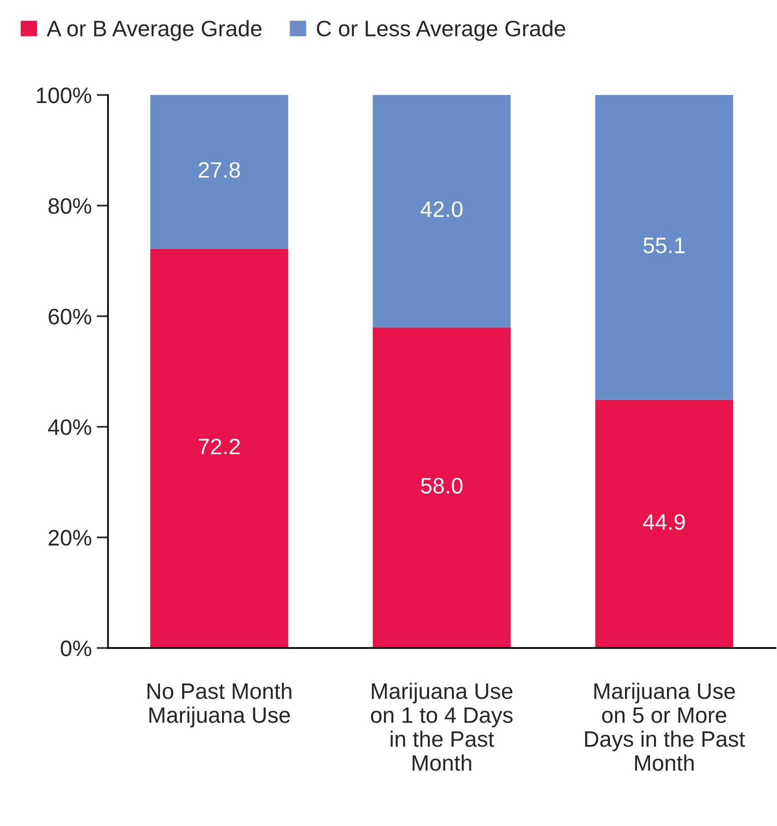  I want to click on y-tick-label: 100%, so click(64, 96).